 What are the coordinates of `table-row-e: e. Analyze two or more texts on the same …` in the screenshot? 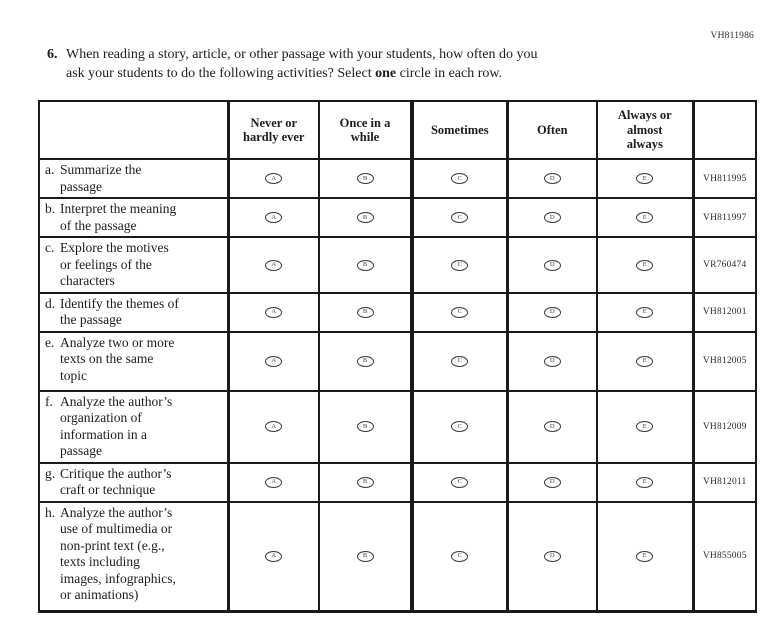 It's located at (397, 361).